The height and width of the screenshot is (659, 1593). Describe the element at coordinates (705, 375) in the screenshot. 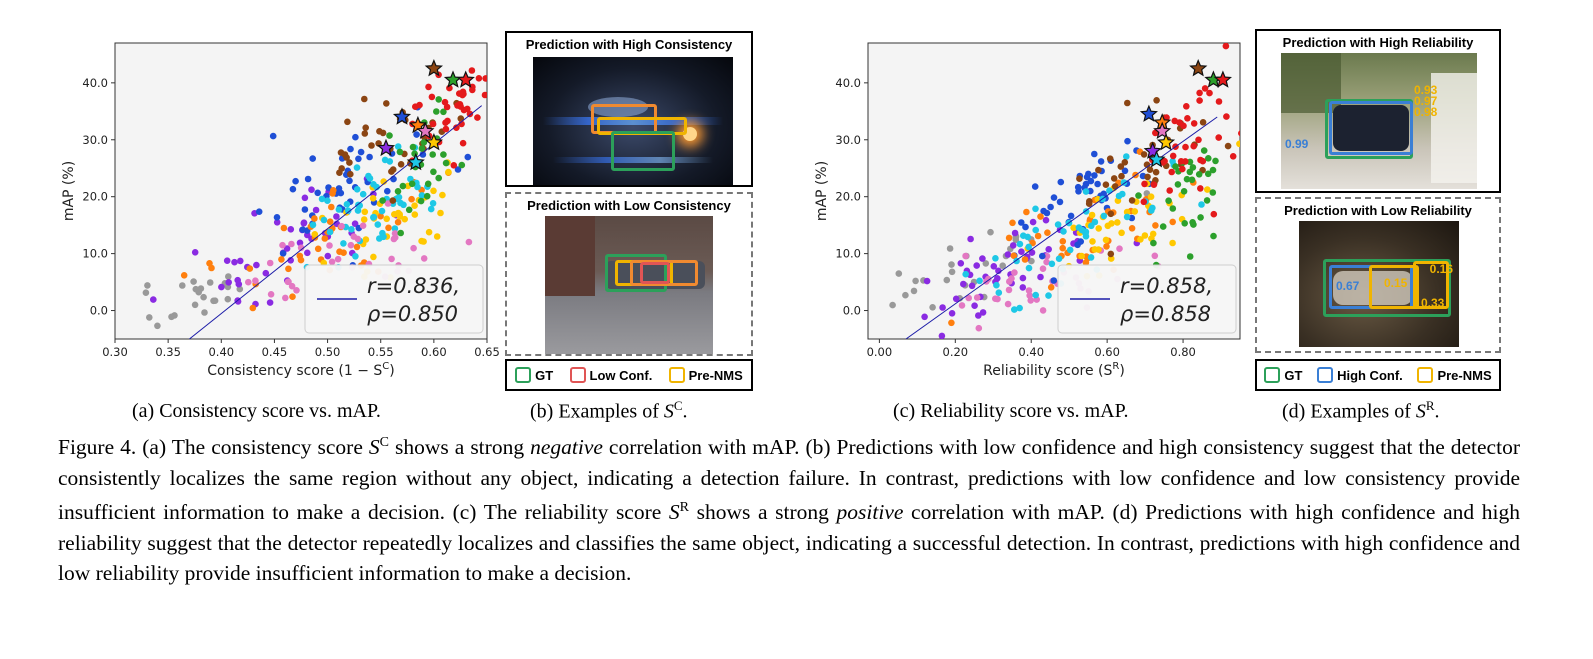

I see `legend-item-pre-nms: Pre-NMS` at that location.